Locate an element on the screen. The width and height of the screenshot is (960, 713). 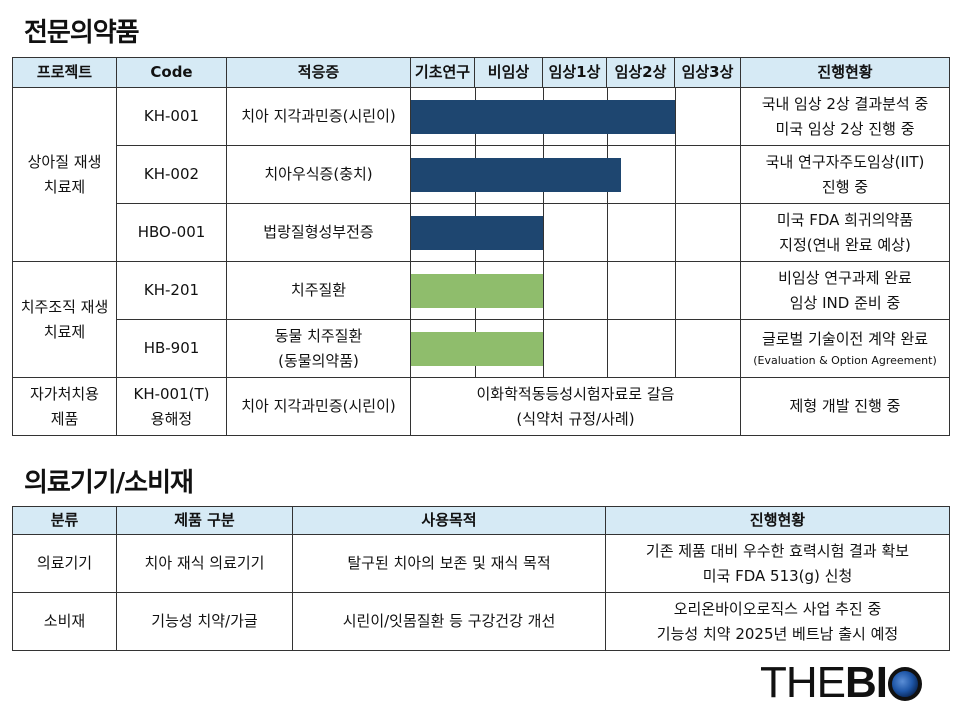
table-header-row: 분류 제품 구분 사용목적 진행현황 is located at coordinates (481, 520).